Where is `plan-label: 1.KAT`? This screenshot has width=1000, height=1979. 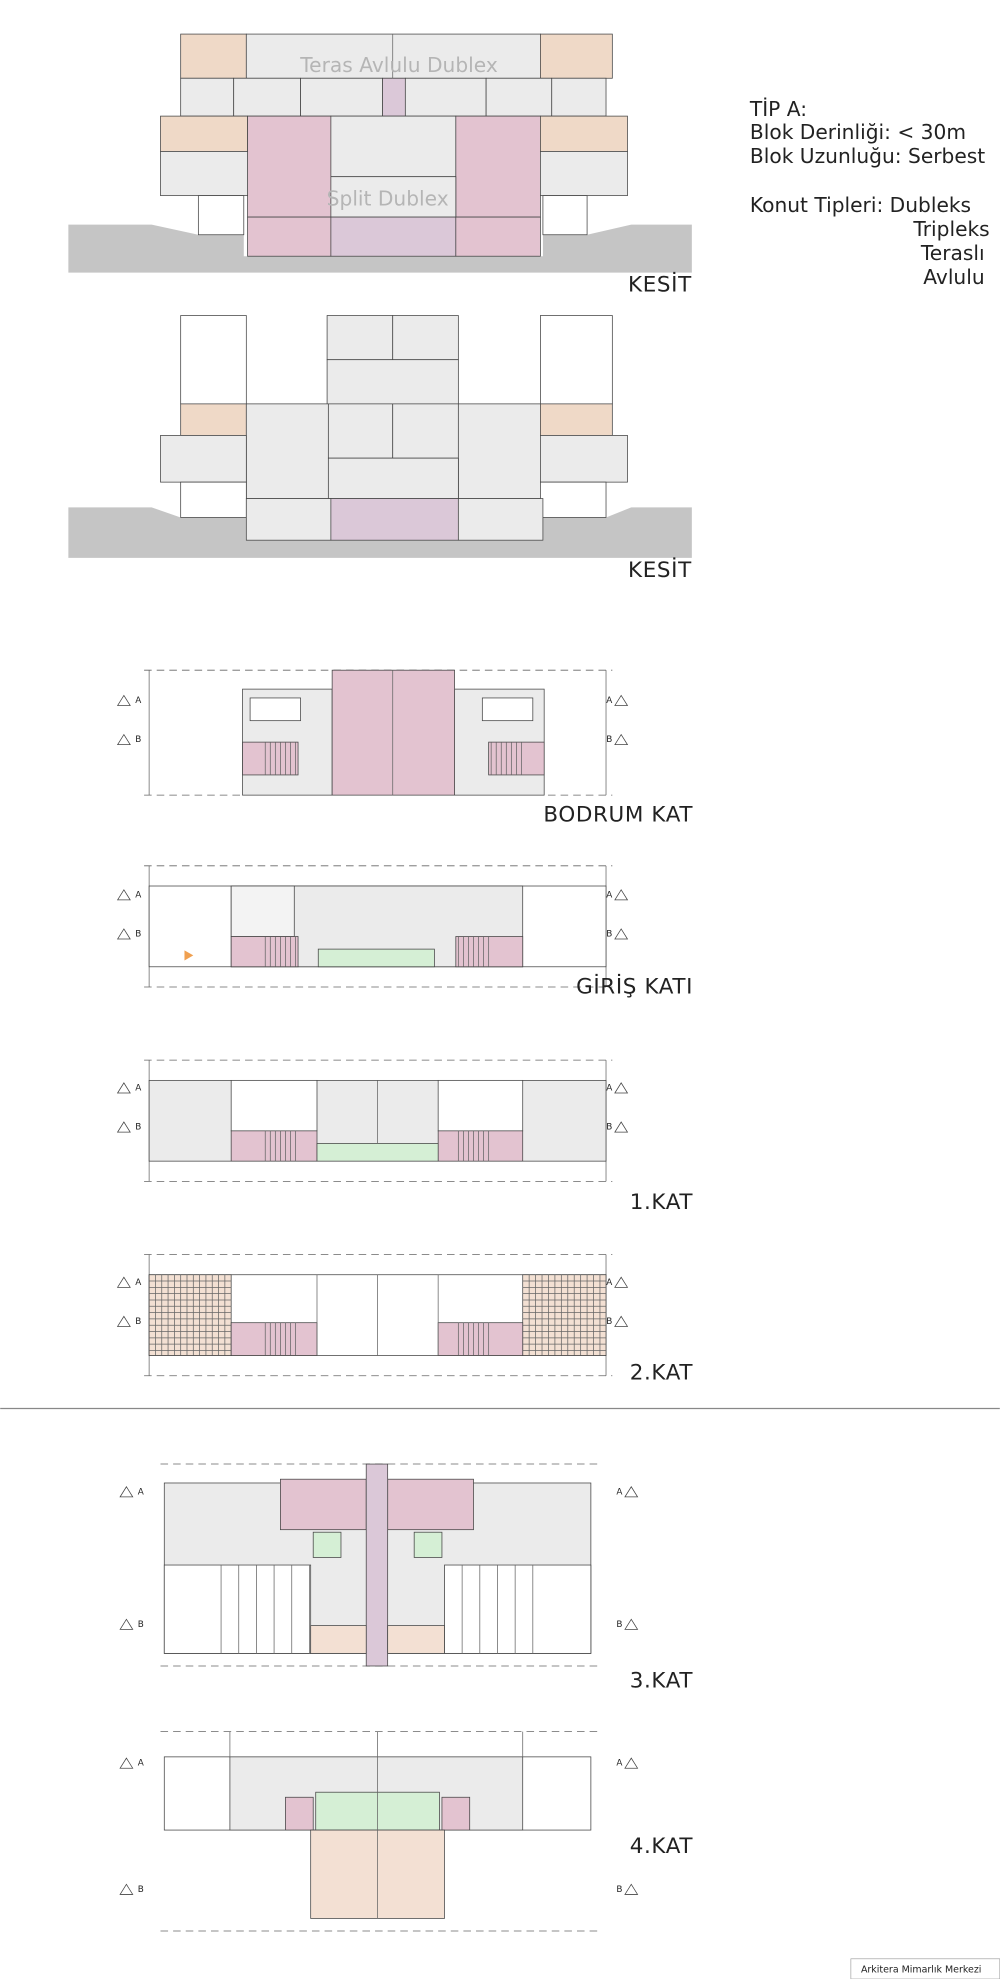
plan-label: 1.KAT is located at coordinates (662, 1202).